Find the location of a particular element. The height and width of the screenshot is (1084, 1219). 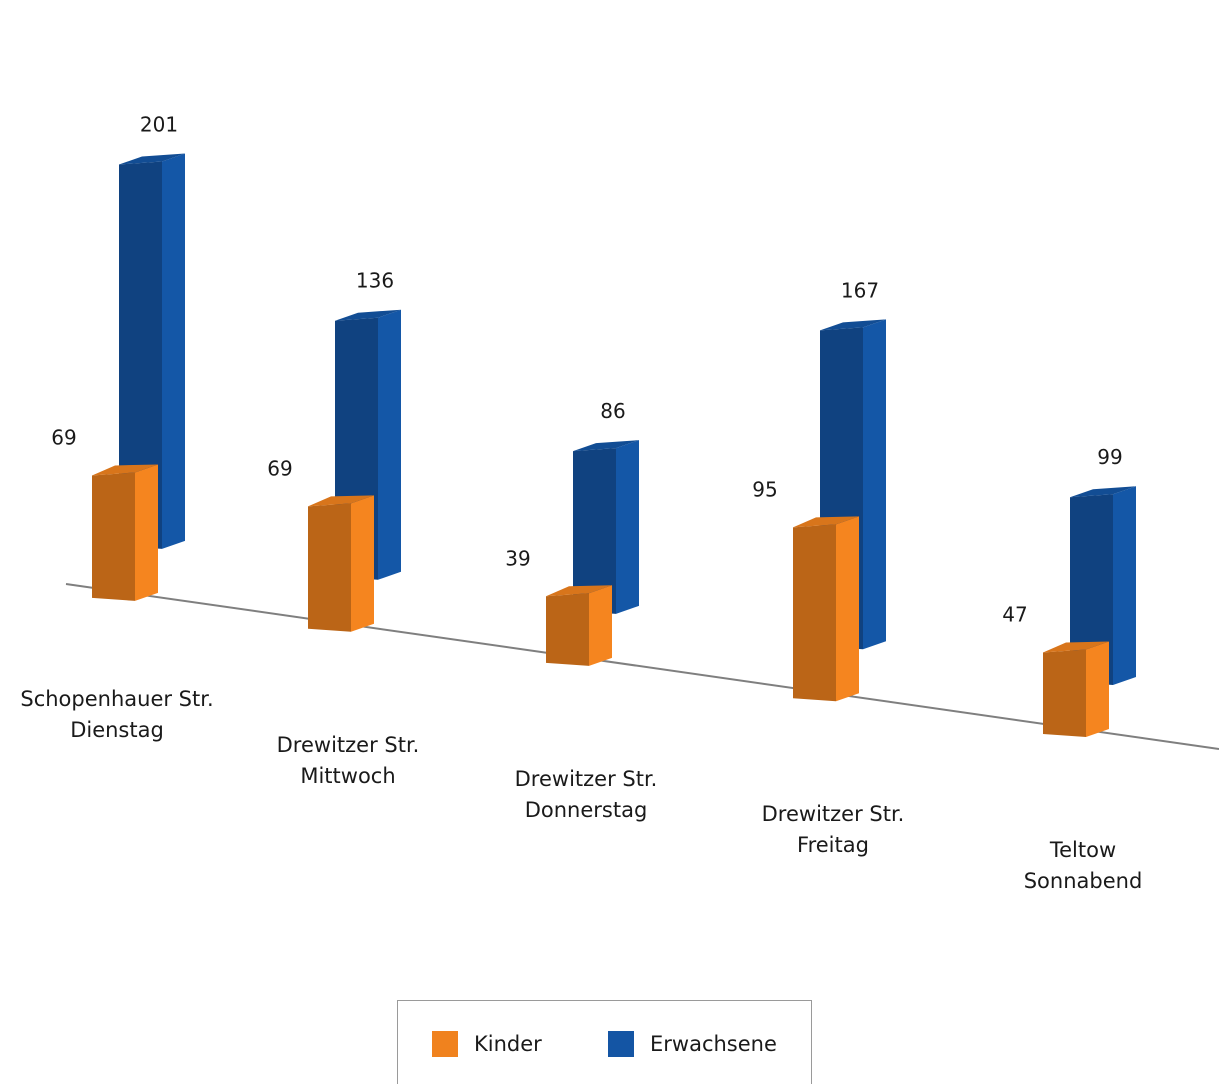

bar-kinder-3-top is located at coordinates (826, 522).